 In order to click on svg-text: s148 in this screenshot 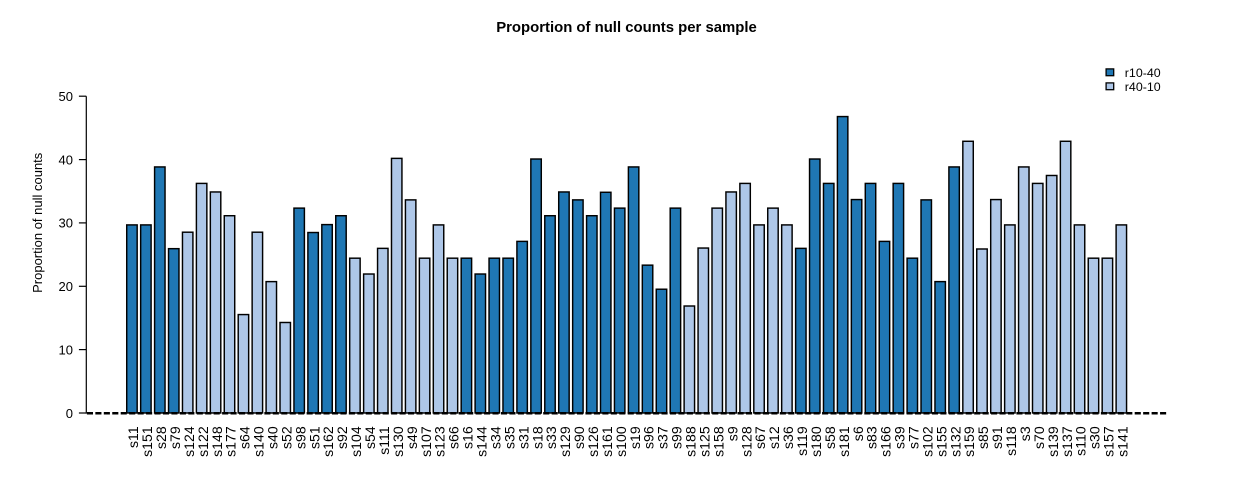, I will do `click(217, 441)`.